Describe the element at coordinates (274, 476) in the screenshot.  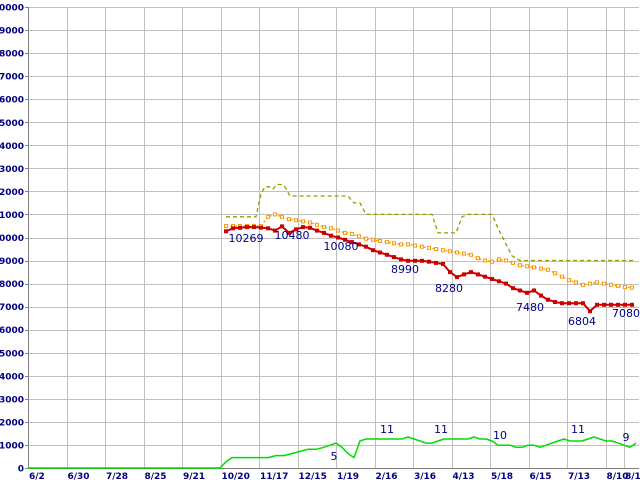
I see `x-axis-tick-label: 11/17` at that location.